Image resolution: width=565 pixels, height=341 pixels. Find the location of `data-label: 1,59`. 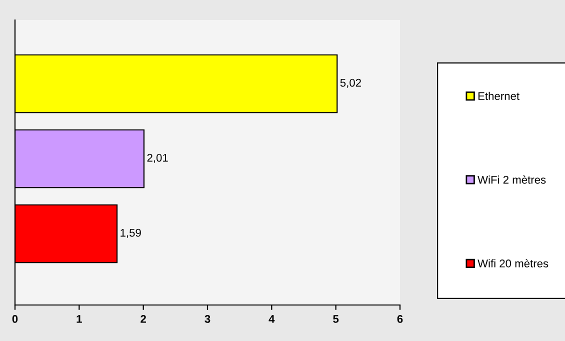

data-label: 1,59 is located at coordinates (130, 233).